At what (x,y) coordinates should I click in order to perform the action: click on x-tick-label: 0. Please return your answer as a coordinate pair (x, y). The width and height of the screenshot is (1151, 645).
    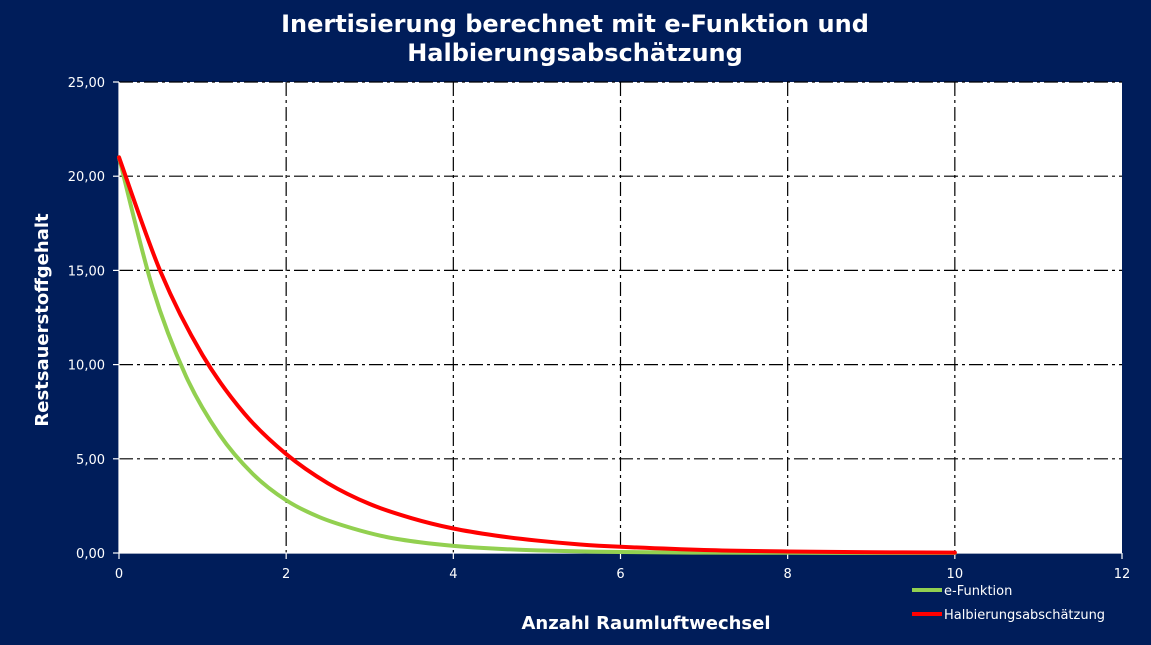
    Looking at the image, I should click on (119, 574).